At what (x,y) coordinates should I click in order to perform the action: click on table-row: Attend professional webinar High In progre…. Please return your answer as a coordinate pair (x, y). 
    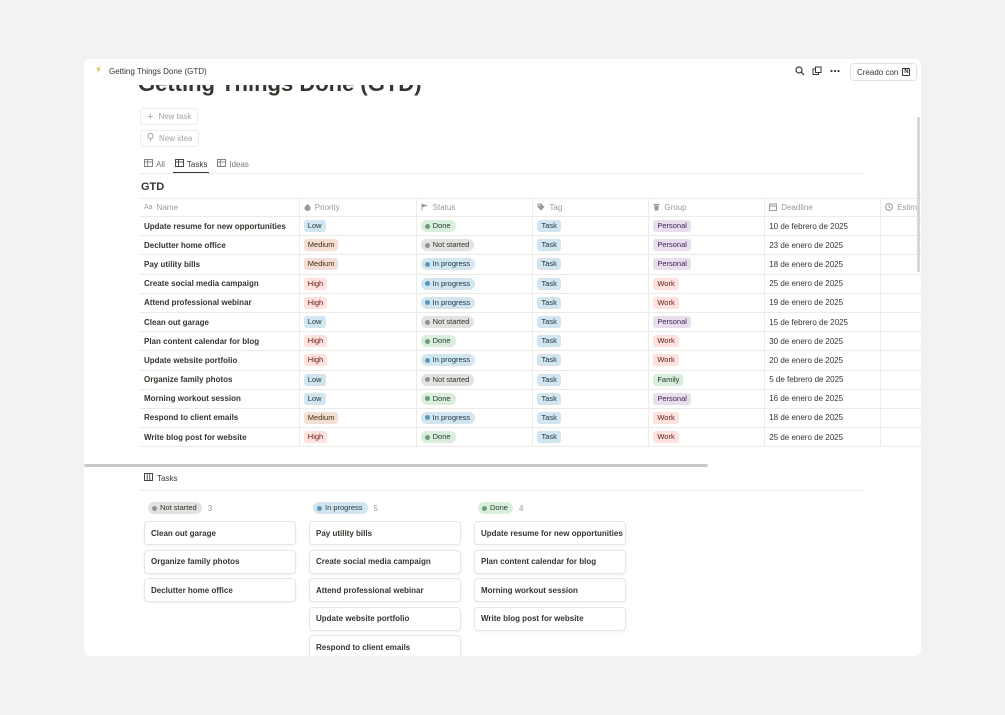
    Looking at the image, I should click on (530, 303).